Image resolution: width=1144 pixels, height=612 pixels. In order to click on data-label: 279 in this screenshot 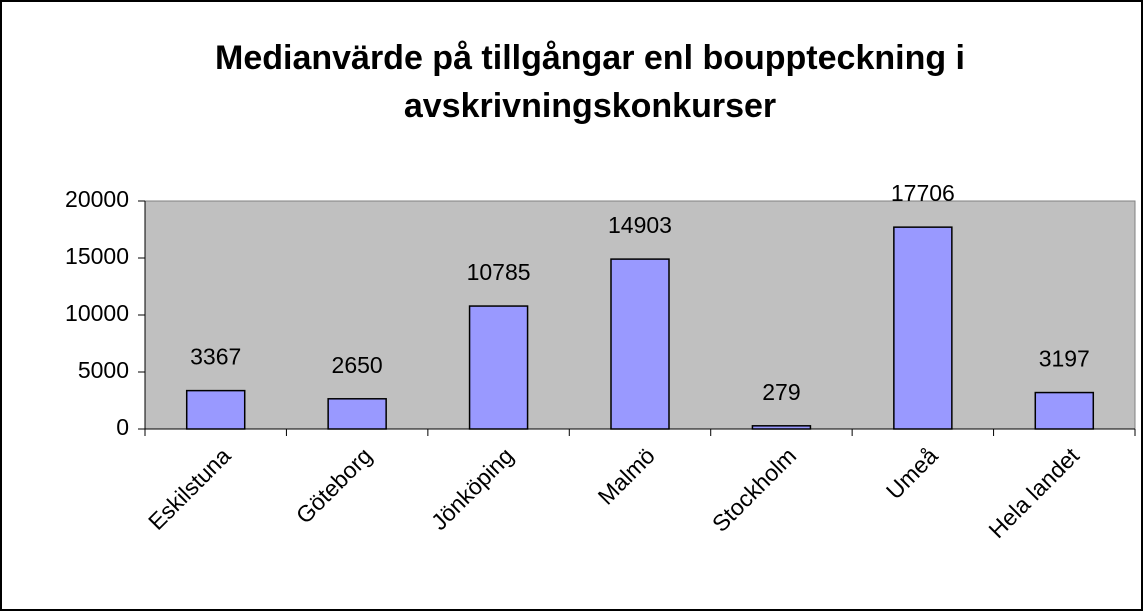, I will do `click(781, 392)`.